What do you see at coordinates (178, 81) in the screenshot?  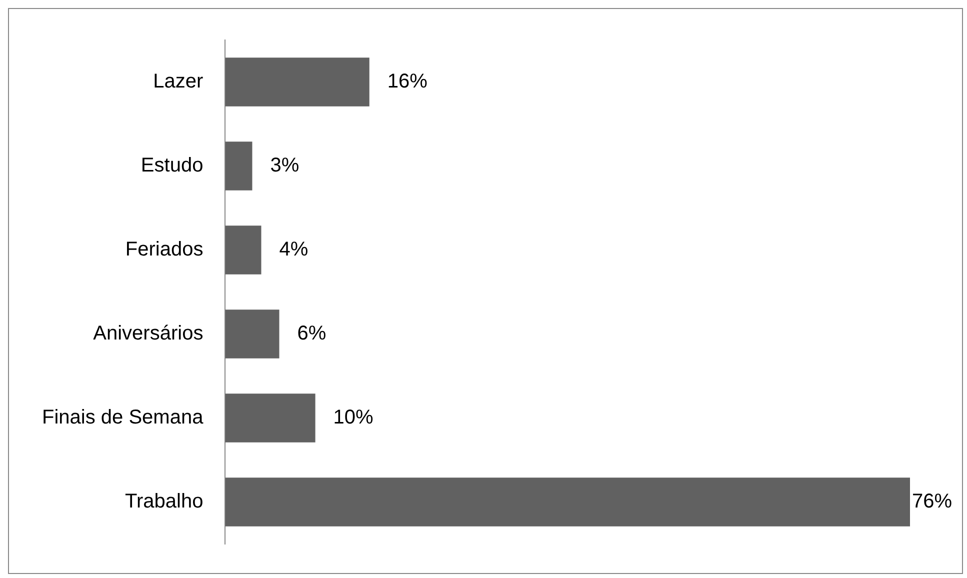 I see `y-tick-label: Lazer` at bounding box center [178, 81].